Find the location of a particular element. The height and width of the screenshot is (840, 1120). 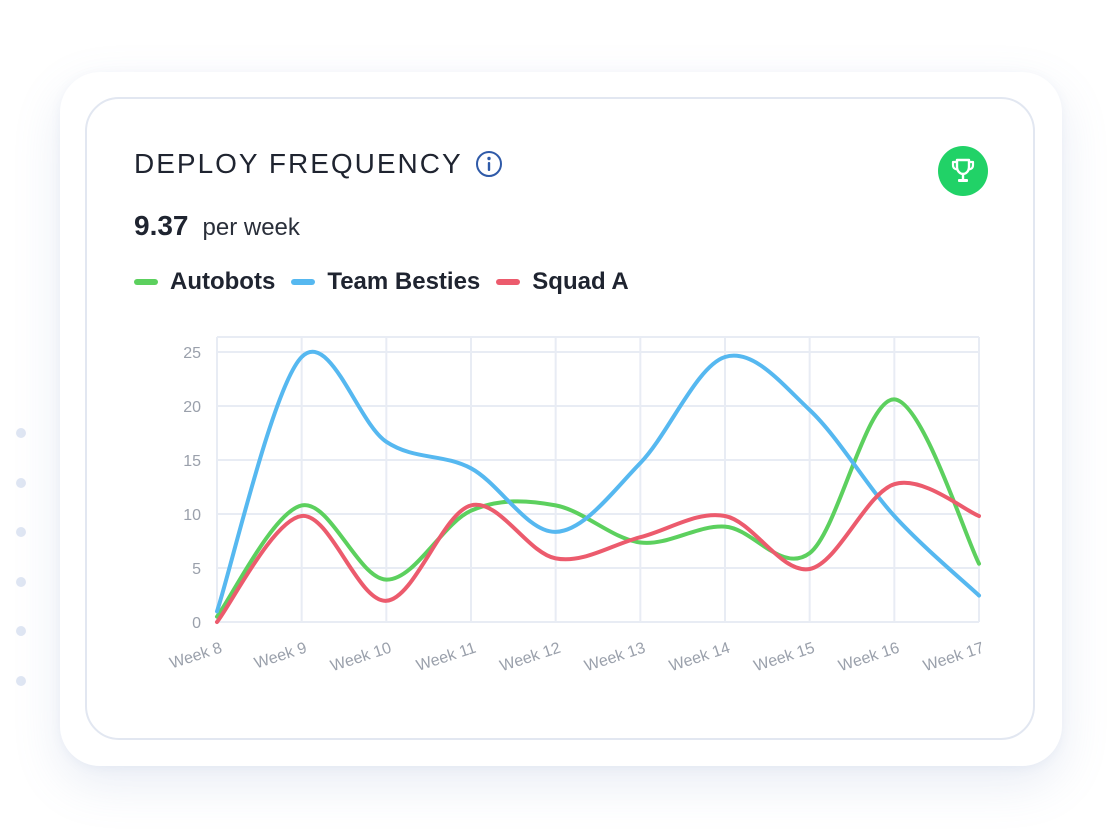

legend-item-autobots: Autobots is located at coordinates (204, 282).